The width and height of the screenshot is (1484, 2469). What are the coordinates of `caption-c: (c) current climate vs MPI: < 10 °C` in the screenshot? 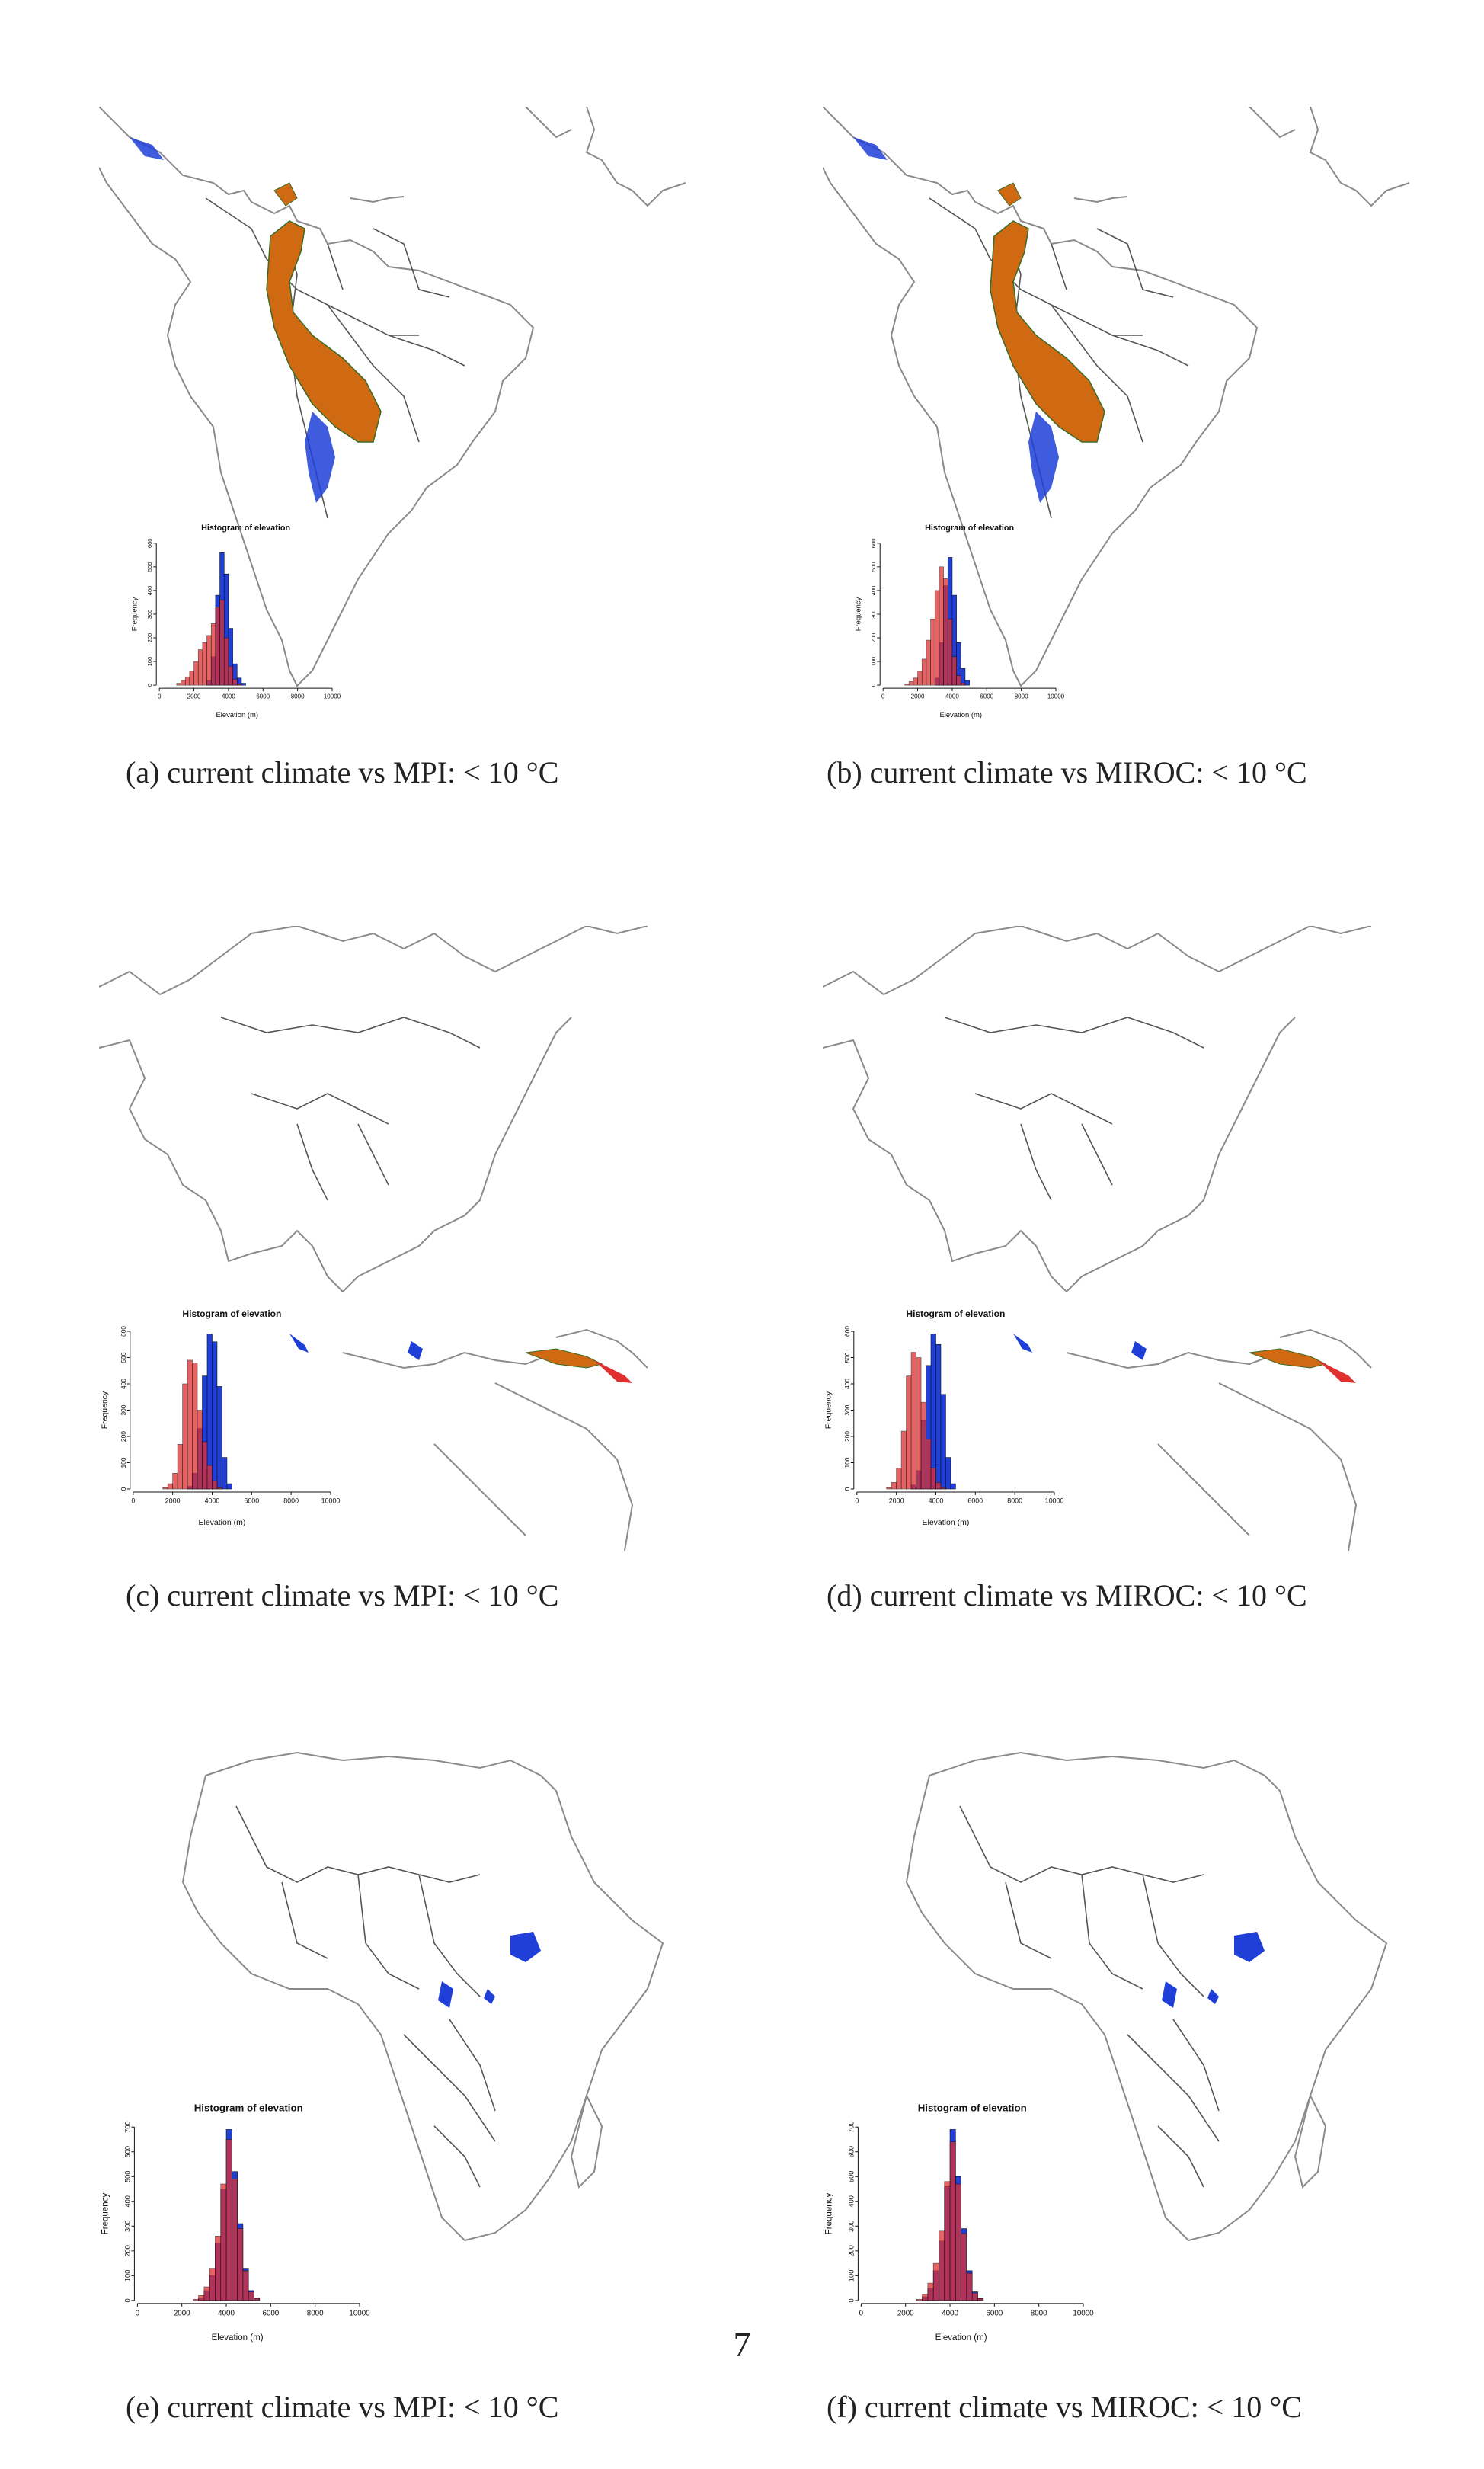 It's located at (342, 1595).